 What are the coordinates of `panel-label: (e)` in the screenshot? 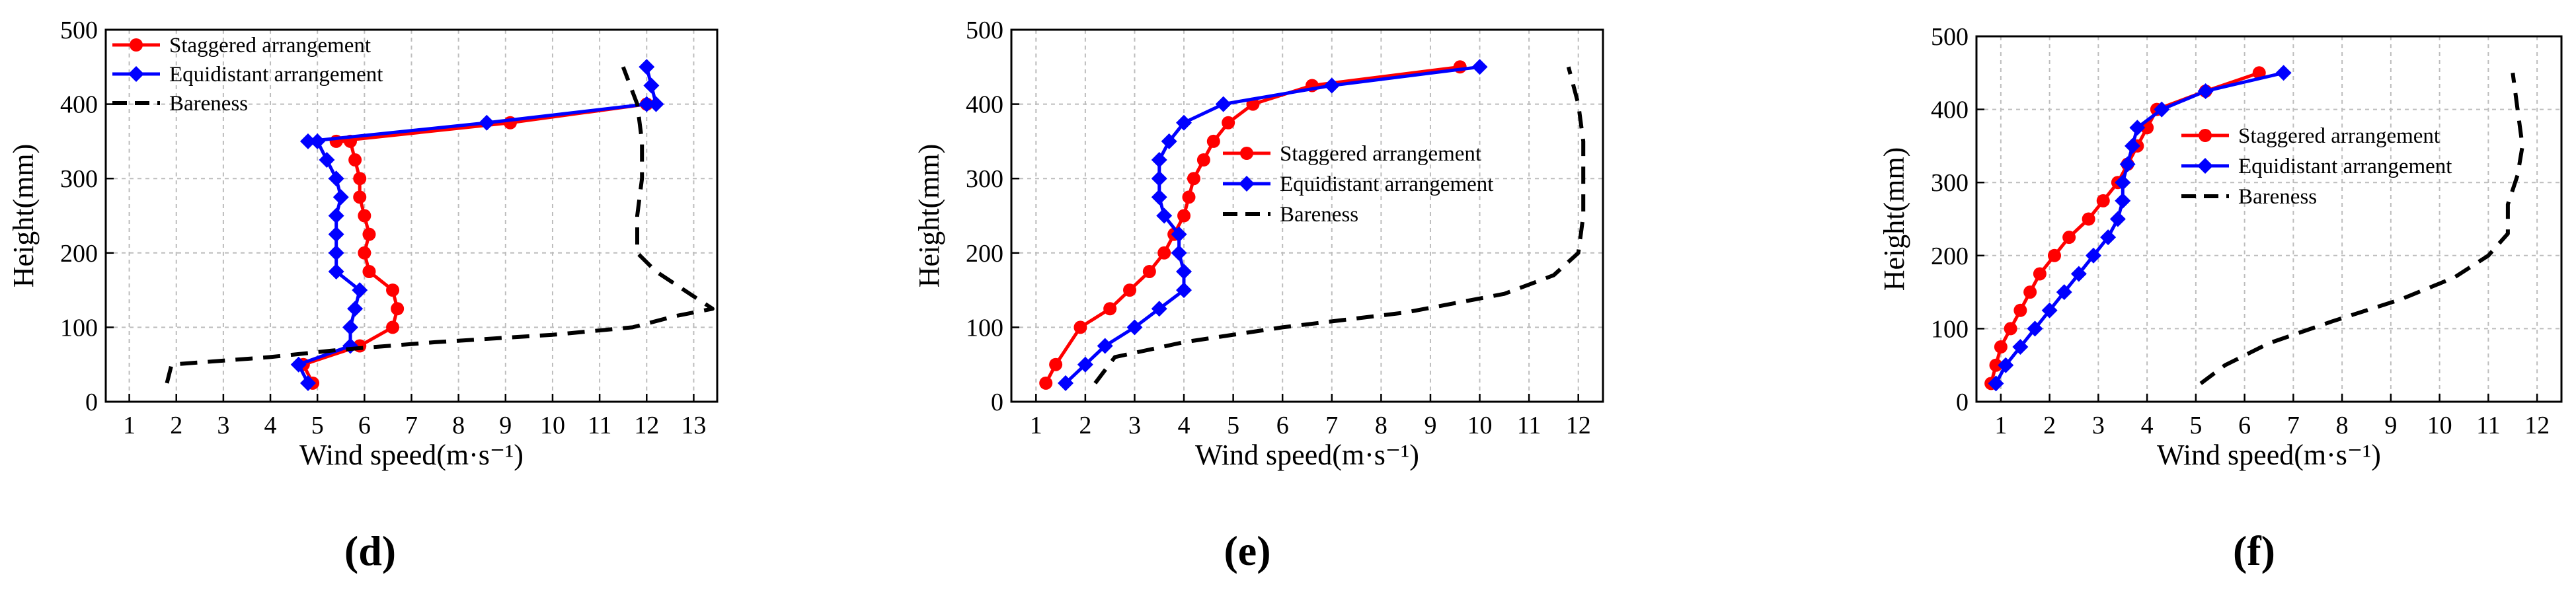 It's located at (1247, 550).